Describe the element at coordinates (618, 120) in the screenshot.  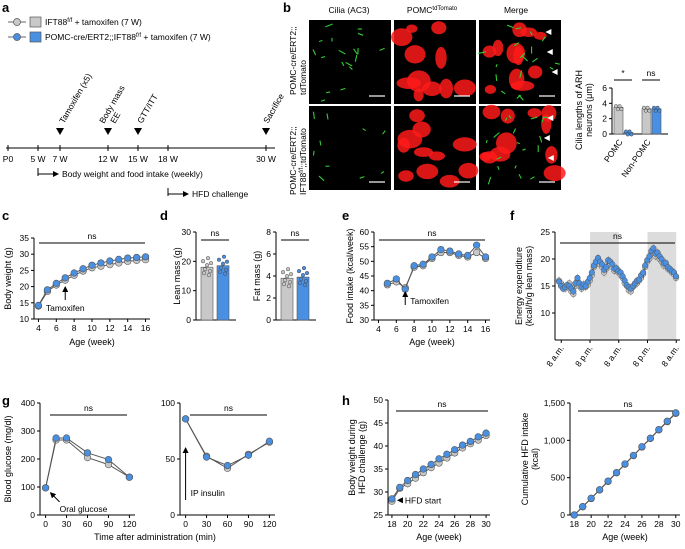
I see `b-bar-pomc-control` at that location.